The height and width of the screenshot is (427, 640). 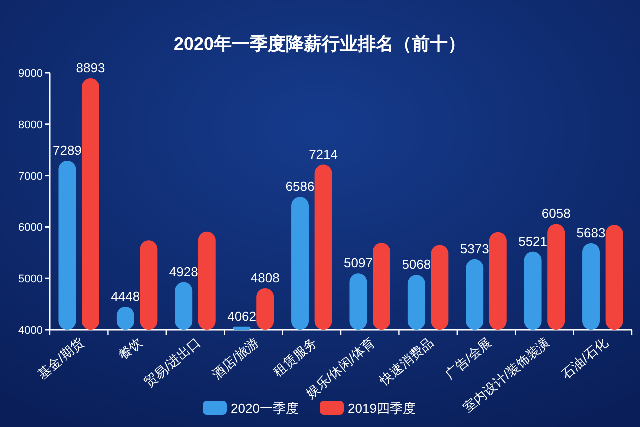 What do you see at coordinates (91, 68) in the screenshot?
I see `data-label: 8893` at bounding box center [91, 68].